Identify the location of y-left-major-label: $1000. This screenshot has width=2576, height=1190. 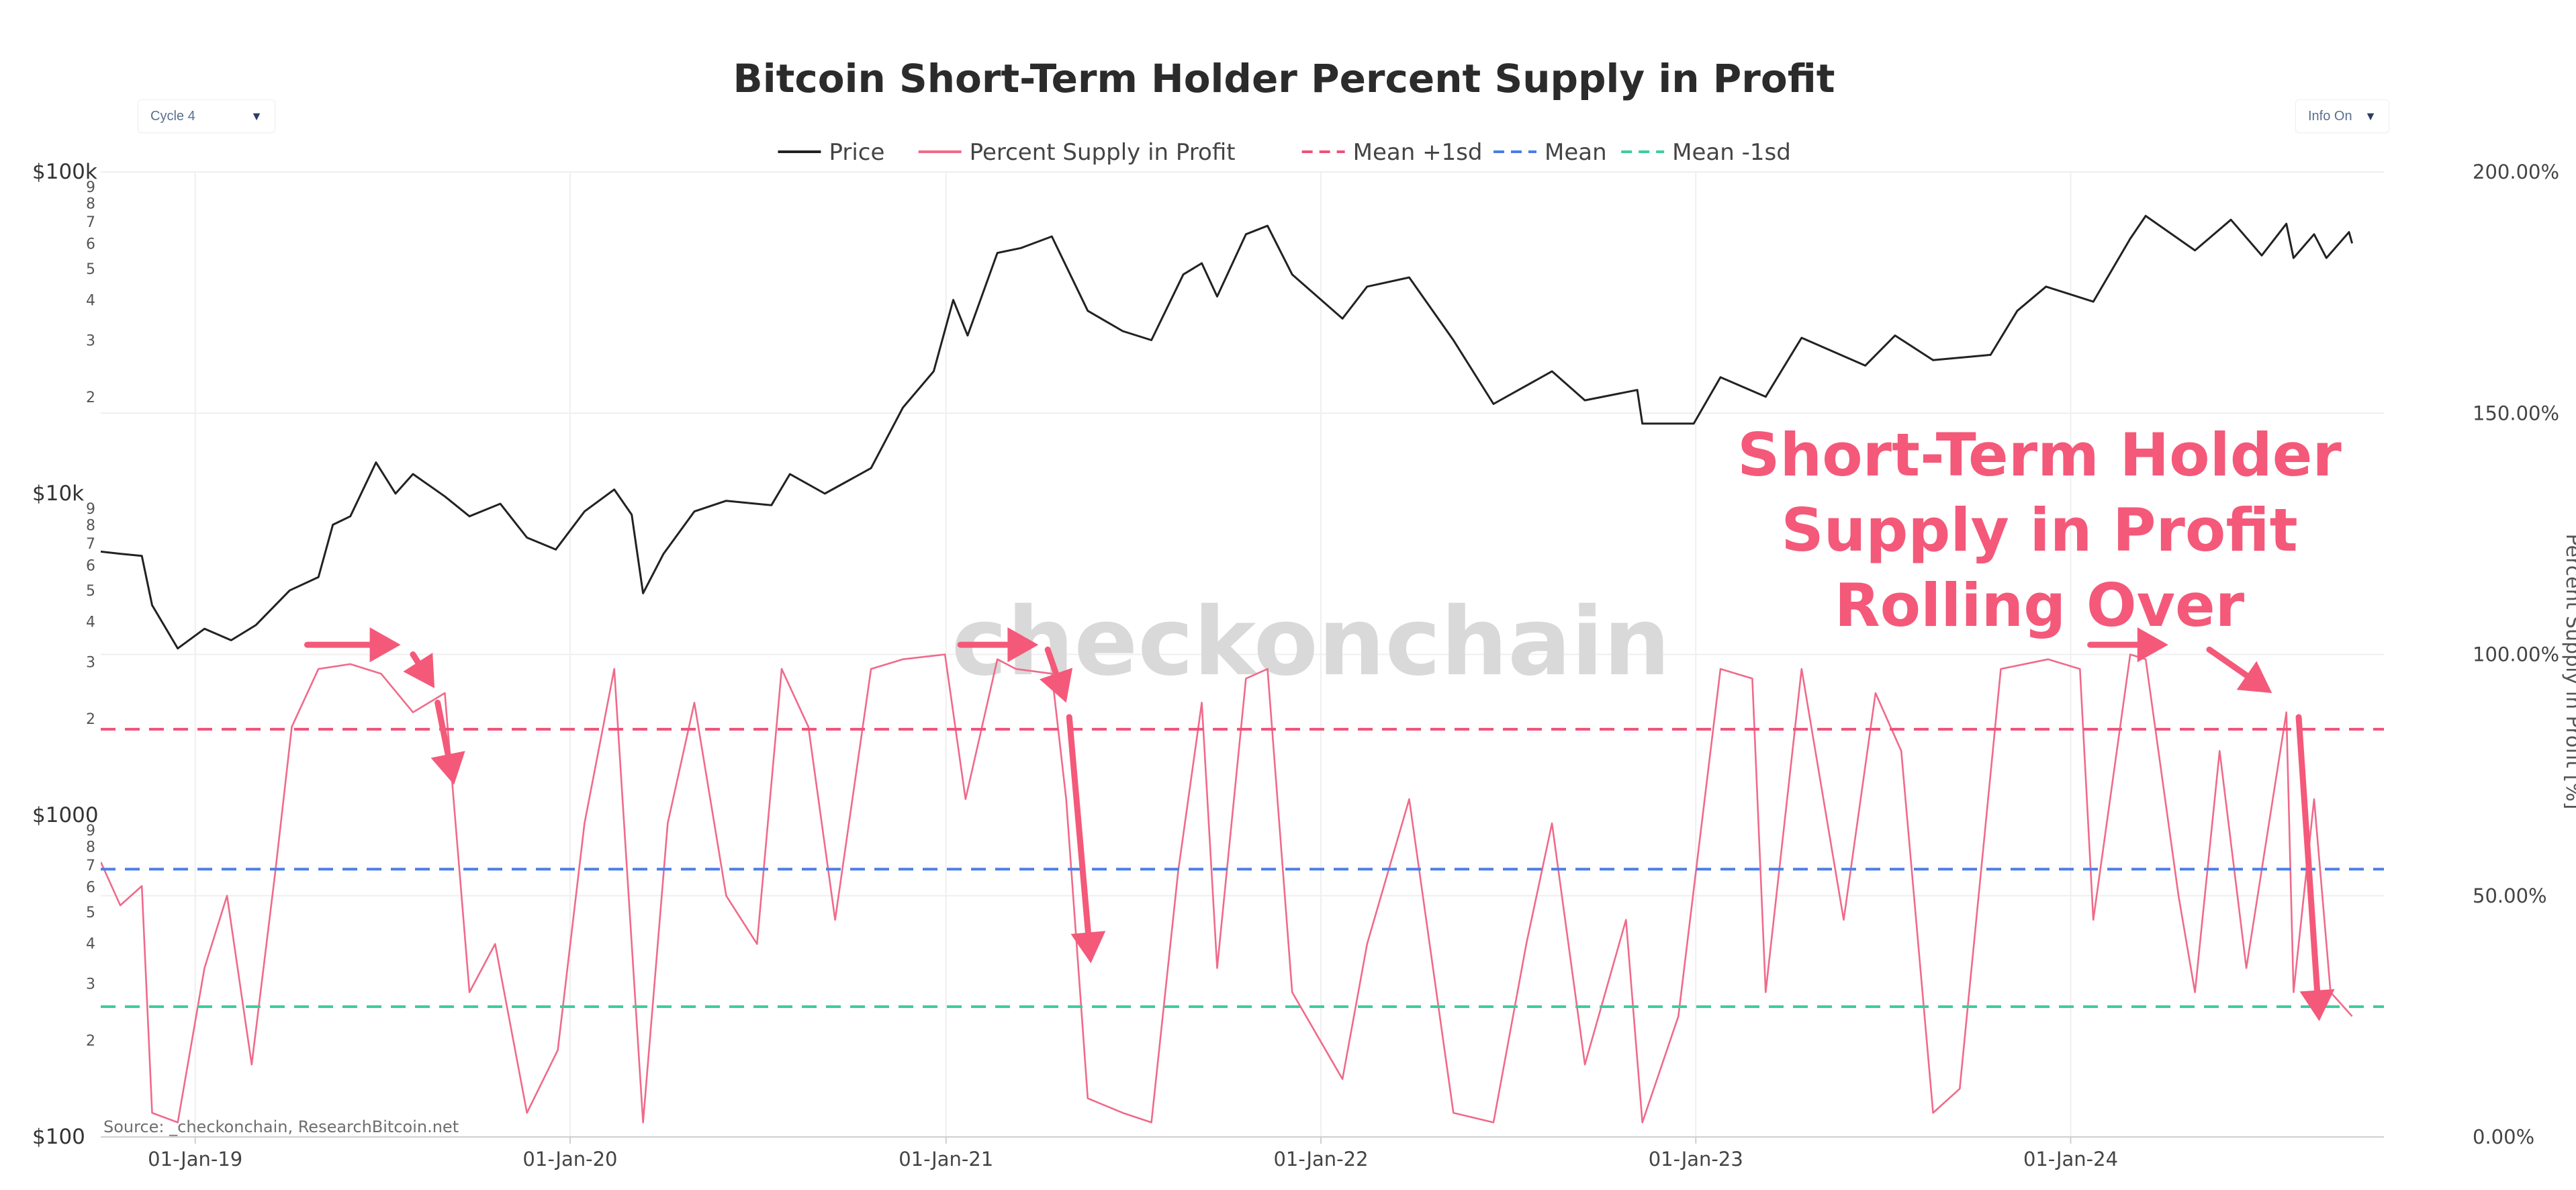
(65, 815).